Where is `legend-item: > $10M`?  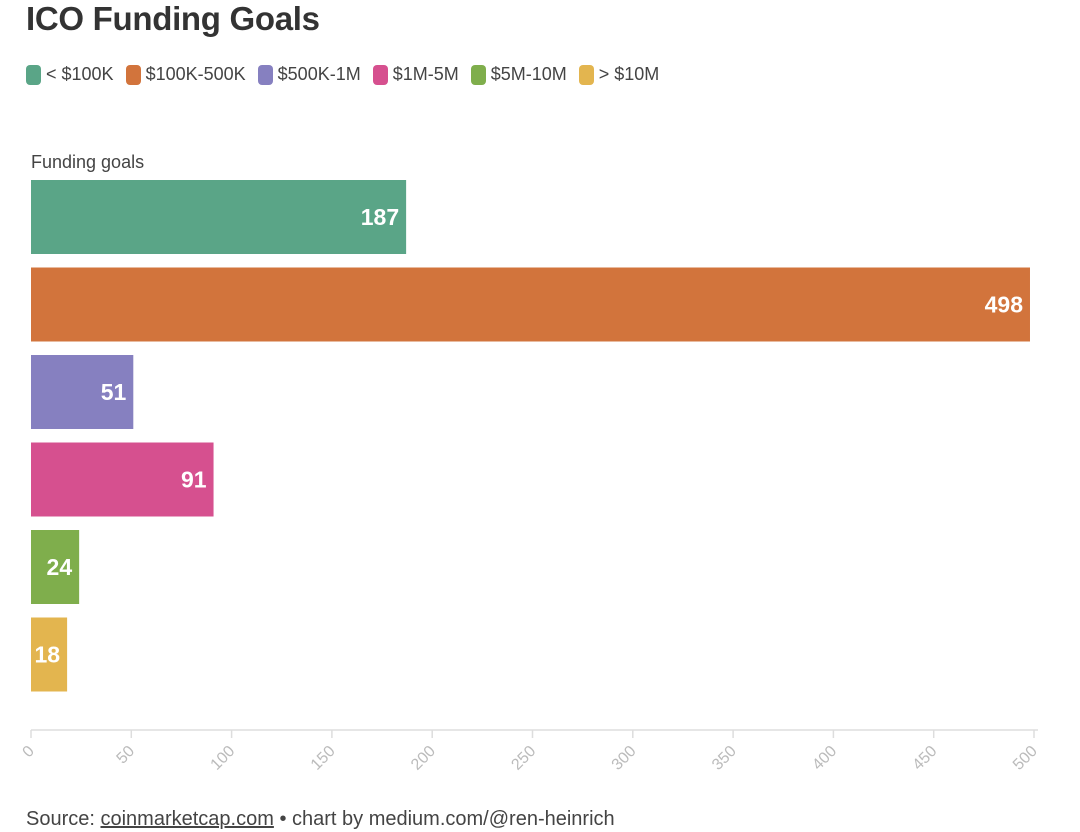
legend-item: > $10M is located at coordinates (619, 74).